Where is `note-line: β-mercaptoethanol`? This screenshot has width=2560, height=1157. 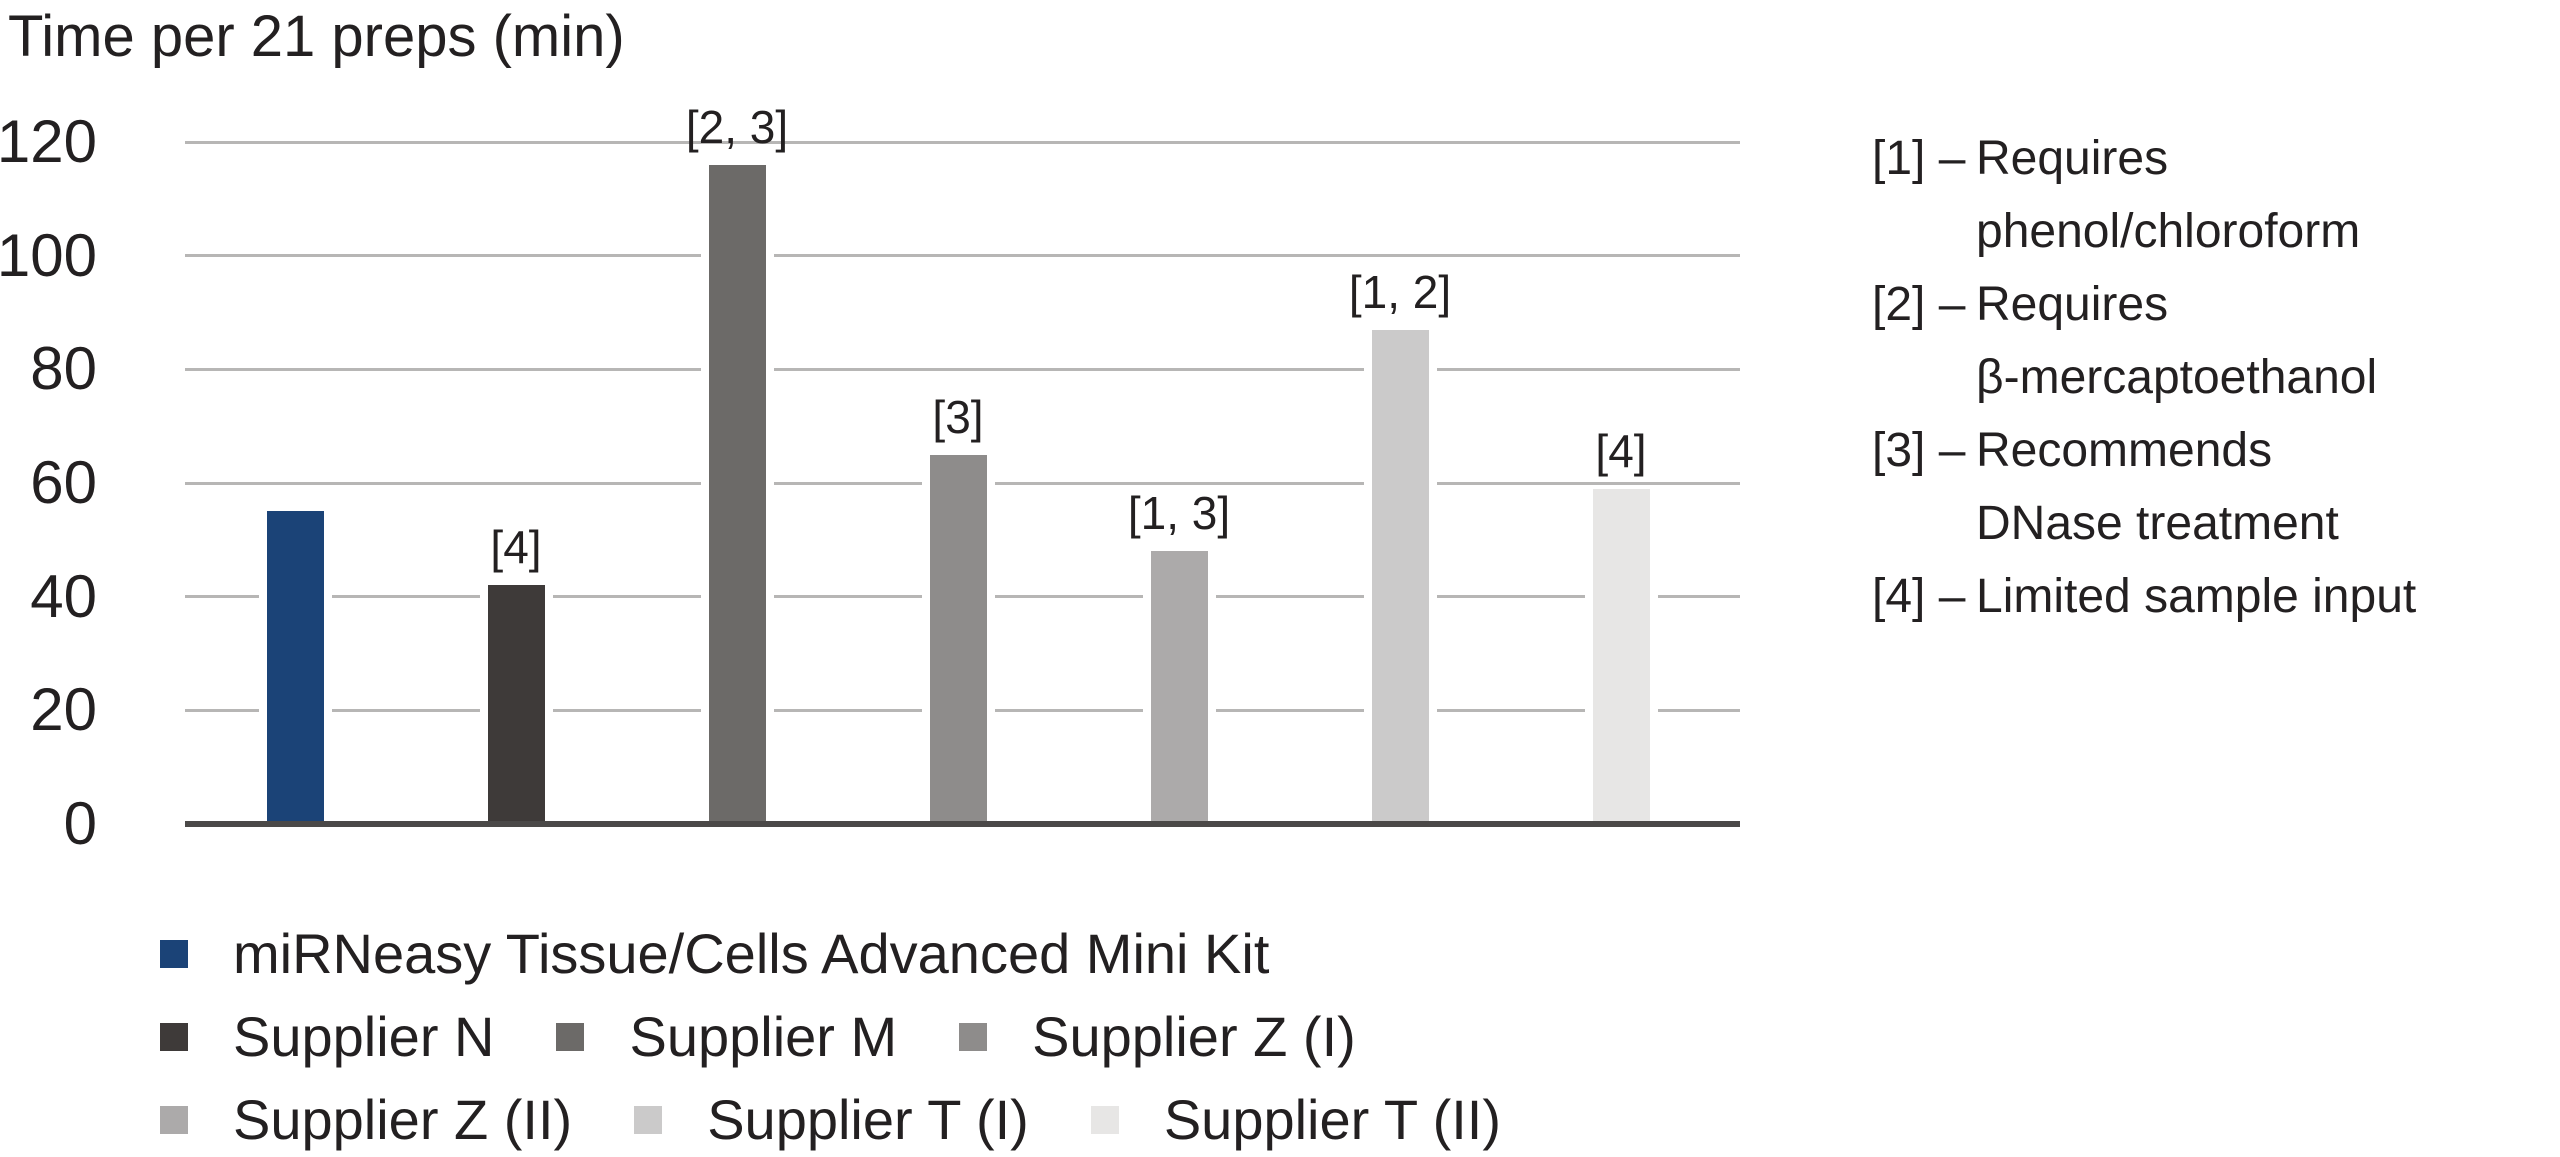
note-line: β-mercaptoethanol is located at coordinates (2177, 377).